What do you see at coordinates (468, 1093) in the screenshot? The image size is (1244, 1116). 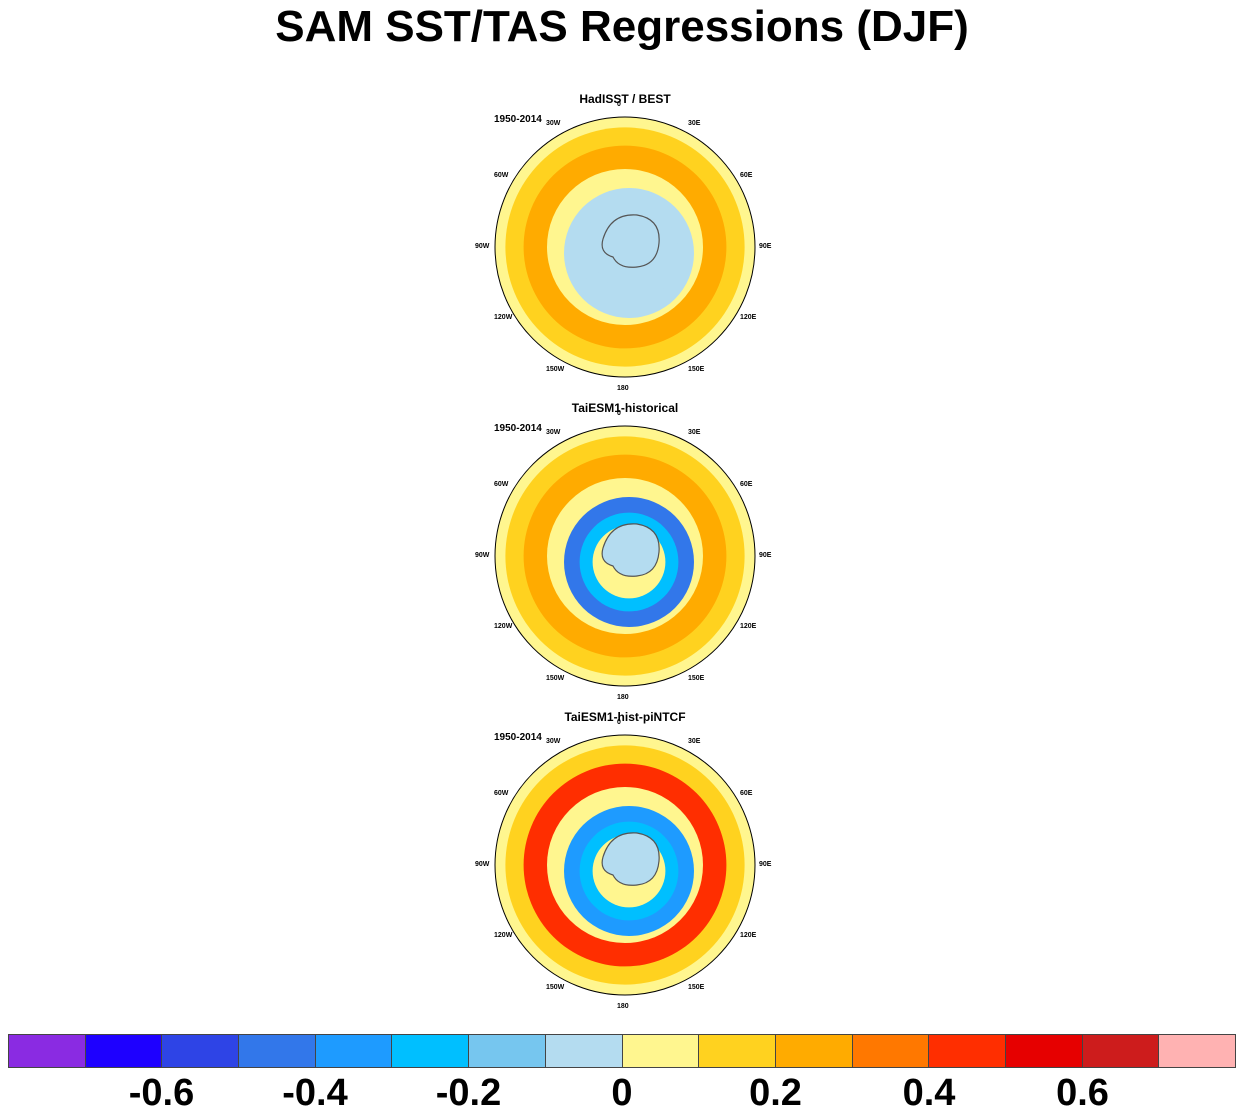 I see `colorbar-tick-label: -0.2` at bounding box center [468, 1093].